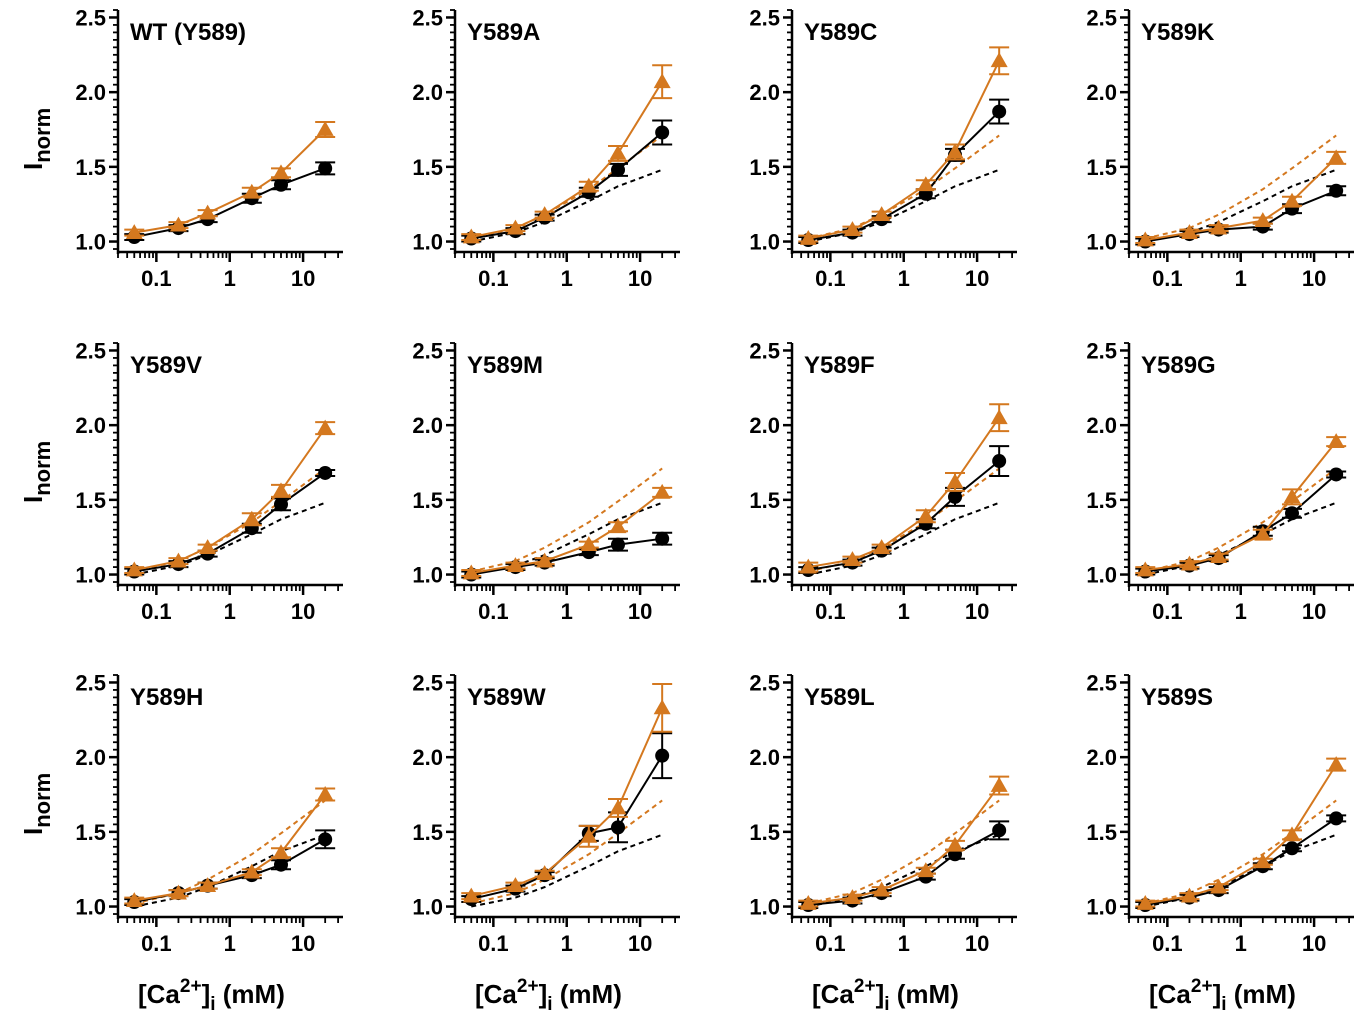 This screenshot has width=1364, height=1010. I want to click on panel-y589c: 1.0 1.5 2.0 2.5 0.1 1 10 Y589C, so click(883, 148).